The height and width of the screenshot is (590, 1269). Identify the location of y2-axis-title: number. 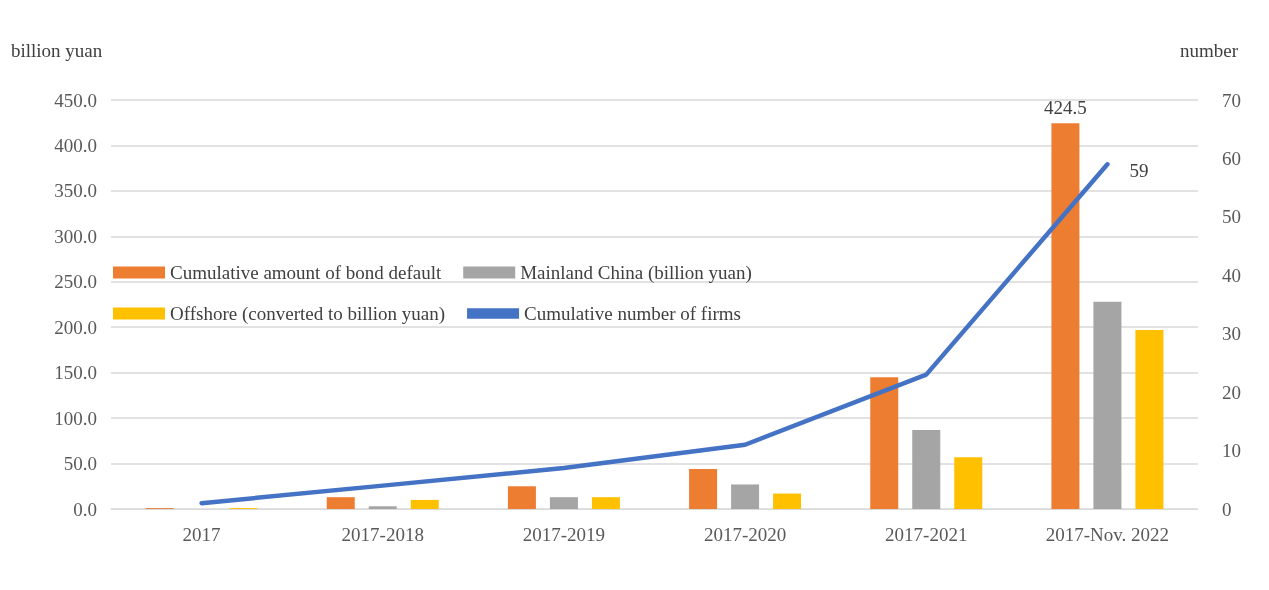
(1209, 50).